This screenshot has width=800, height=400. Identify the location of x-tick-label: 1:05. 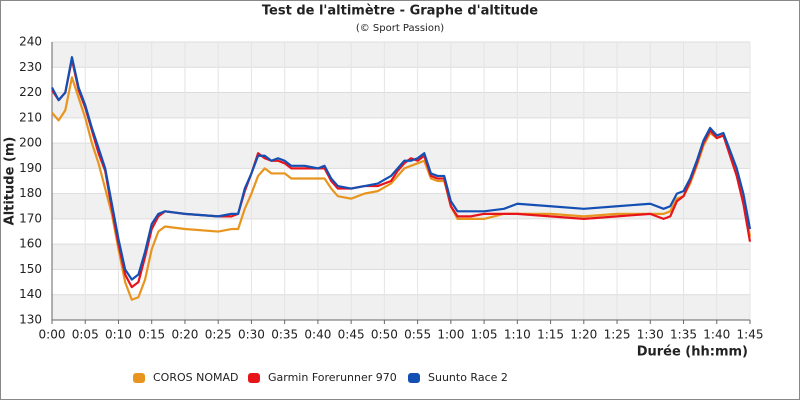
(484, 335).